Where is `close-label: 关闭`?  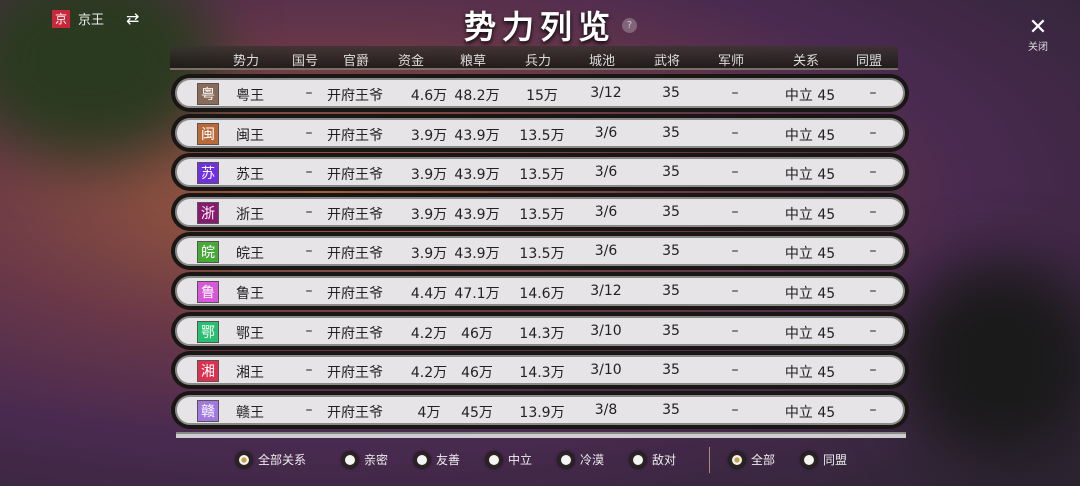
close-label: 关闭 is located at coordinates (1038, 47).